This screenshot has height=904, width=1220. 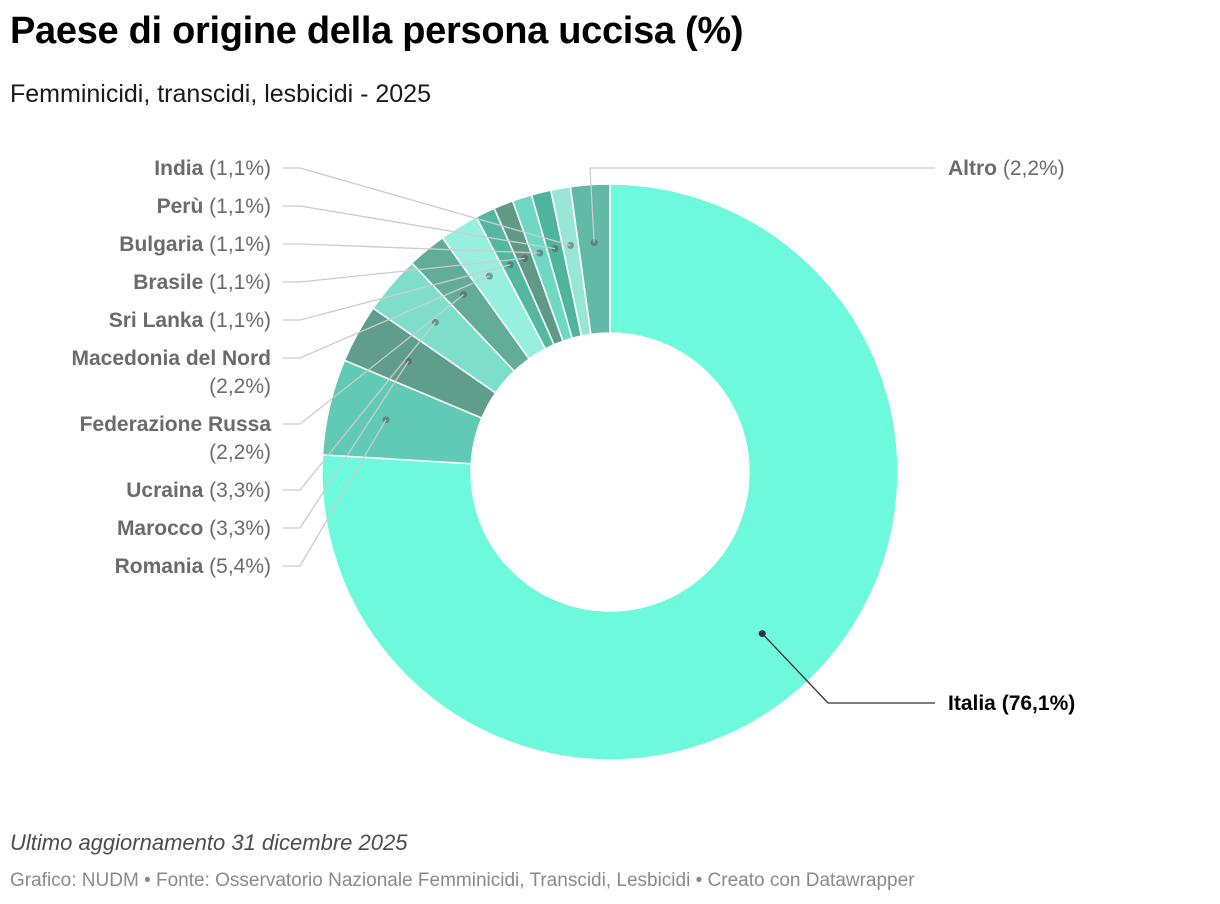 I want to click on leader-line-macedonia-del-nord, so click(x=386, y=317).